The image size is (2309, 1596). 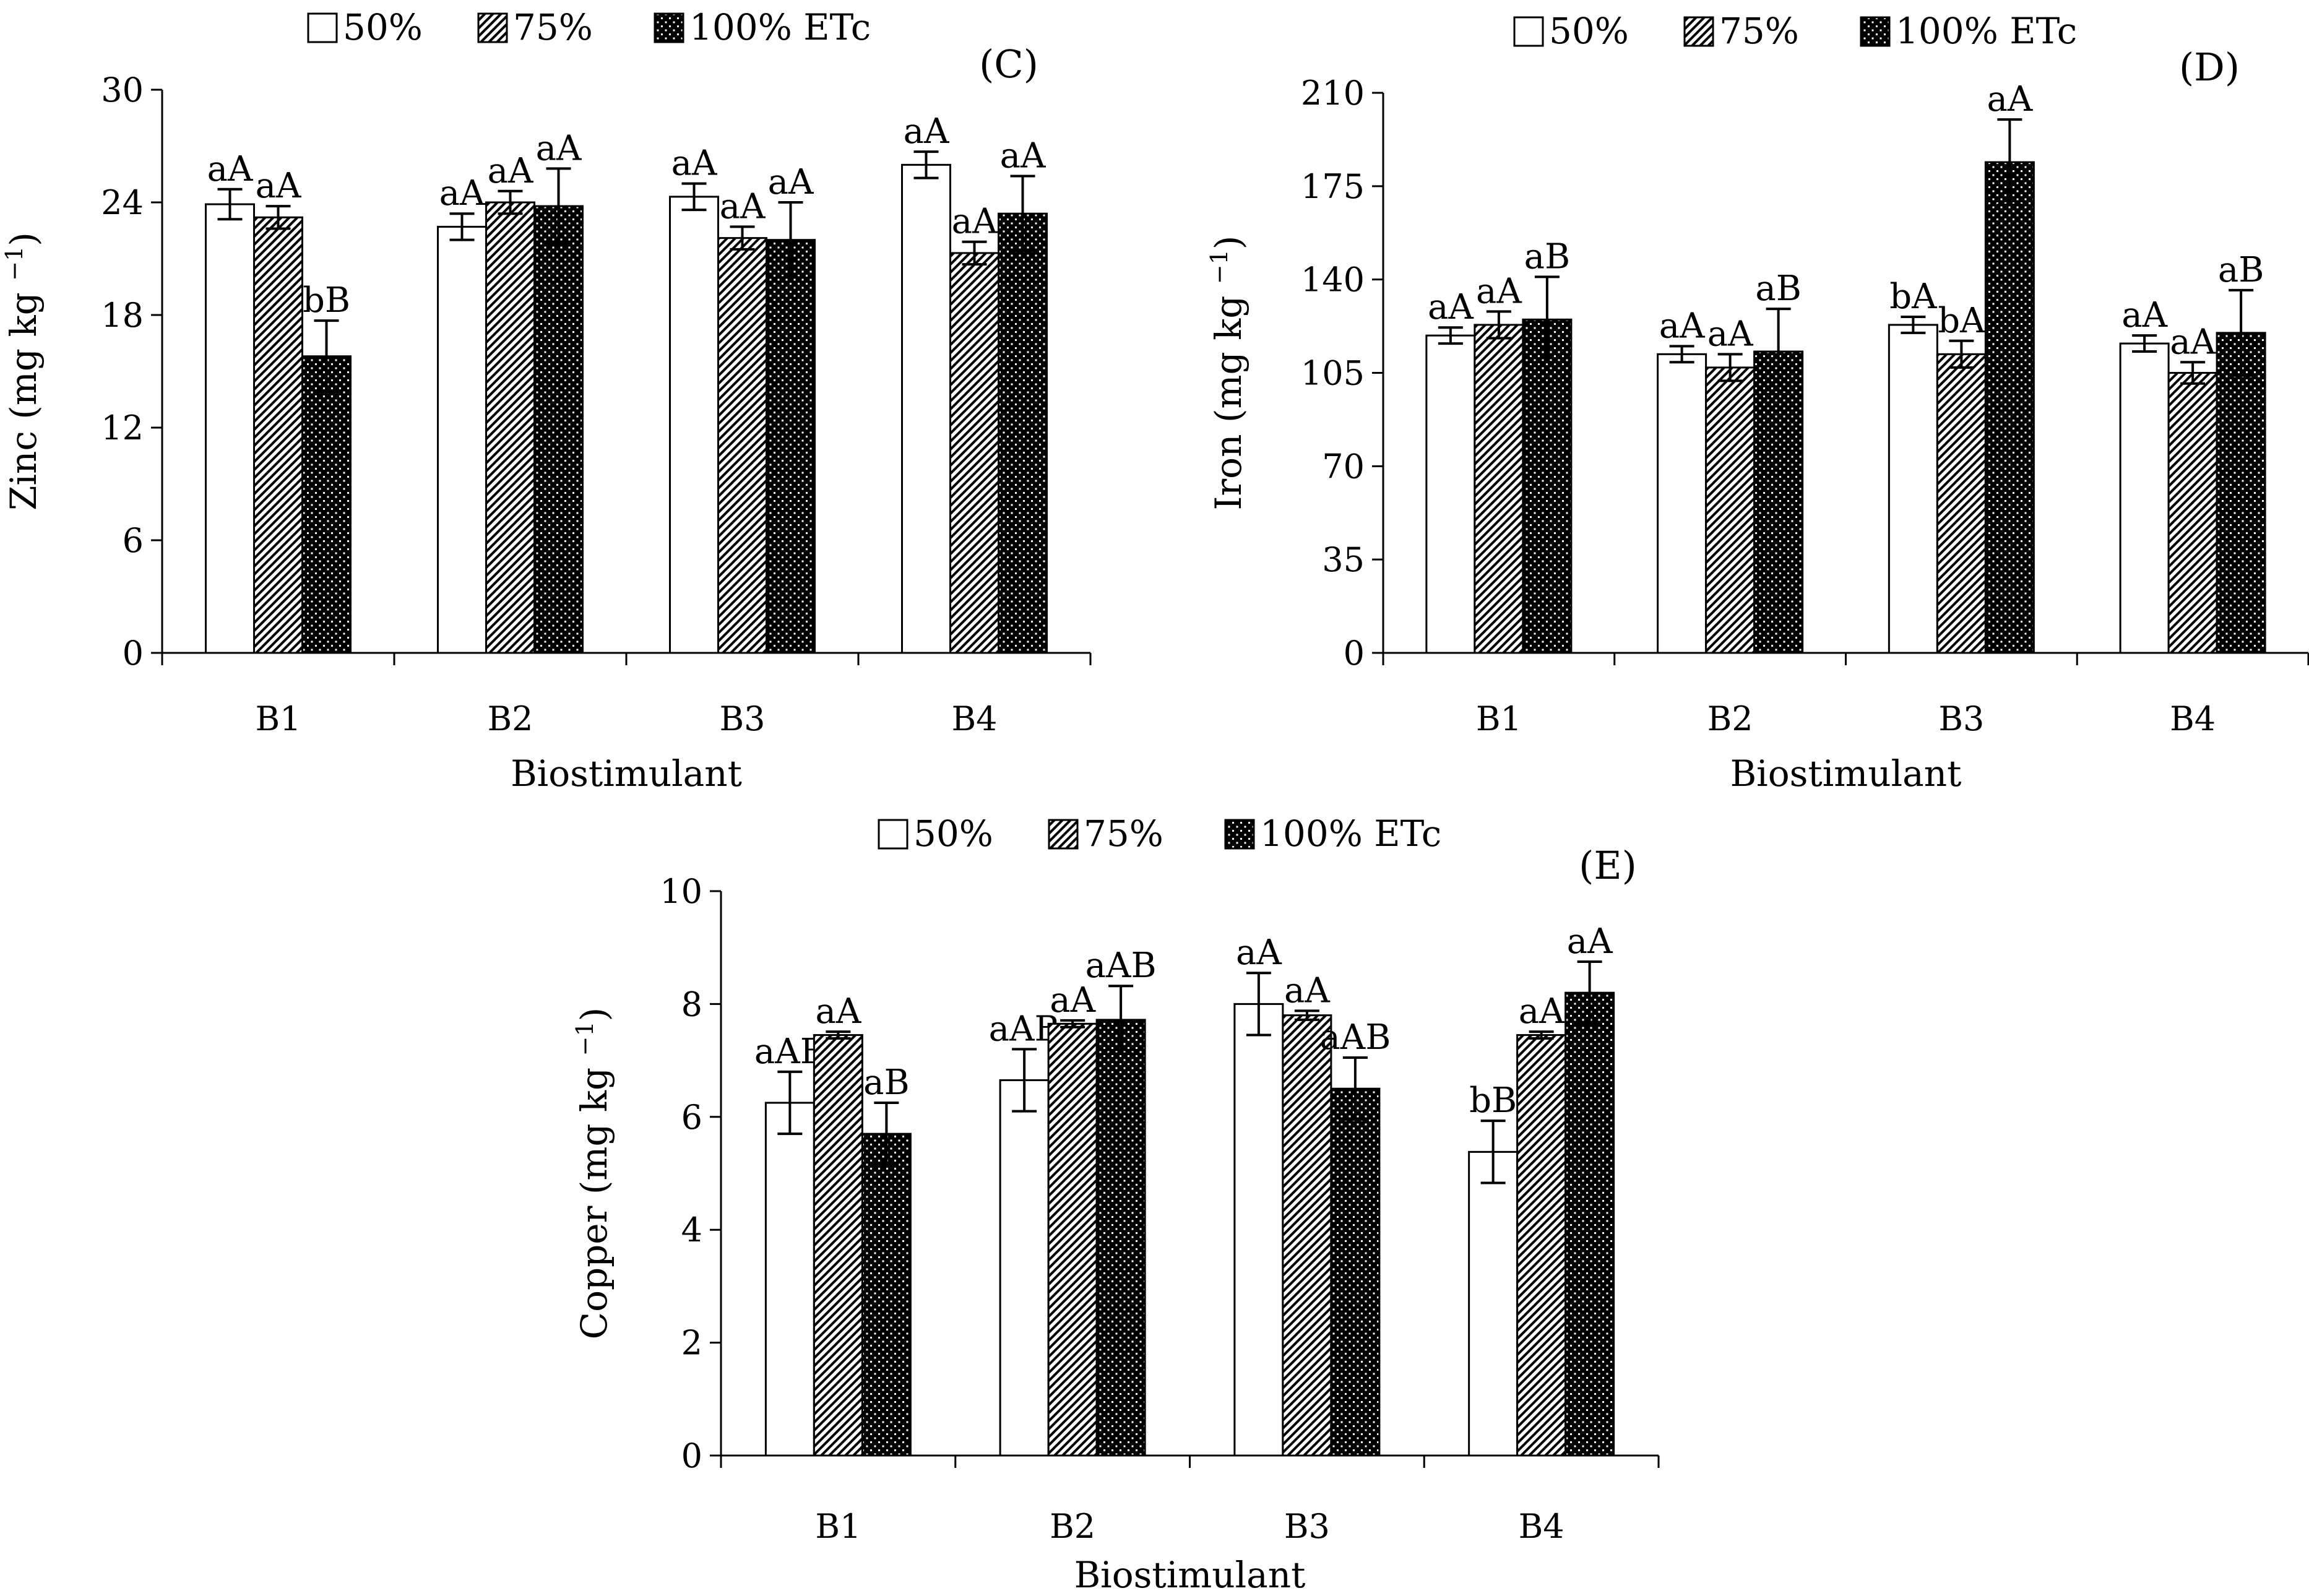 I want to click on x-tick-label: B1, so click(x=278, y=719).